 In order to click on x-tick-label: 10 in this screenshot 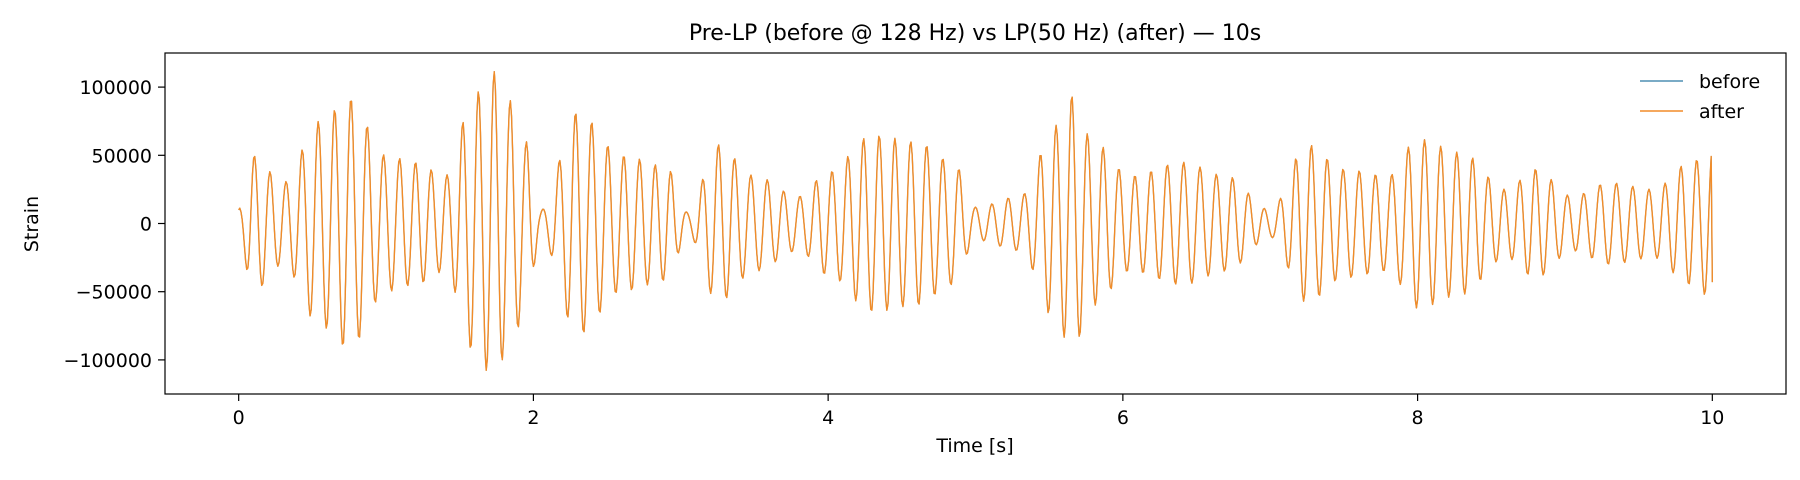, I will do `click(1712, 418)`.